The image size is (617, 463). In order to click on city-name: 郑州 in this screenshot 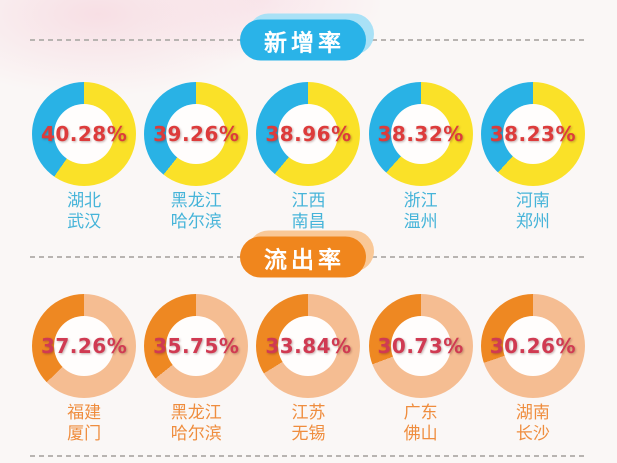, I will do `click(532, 222)`.